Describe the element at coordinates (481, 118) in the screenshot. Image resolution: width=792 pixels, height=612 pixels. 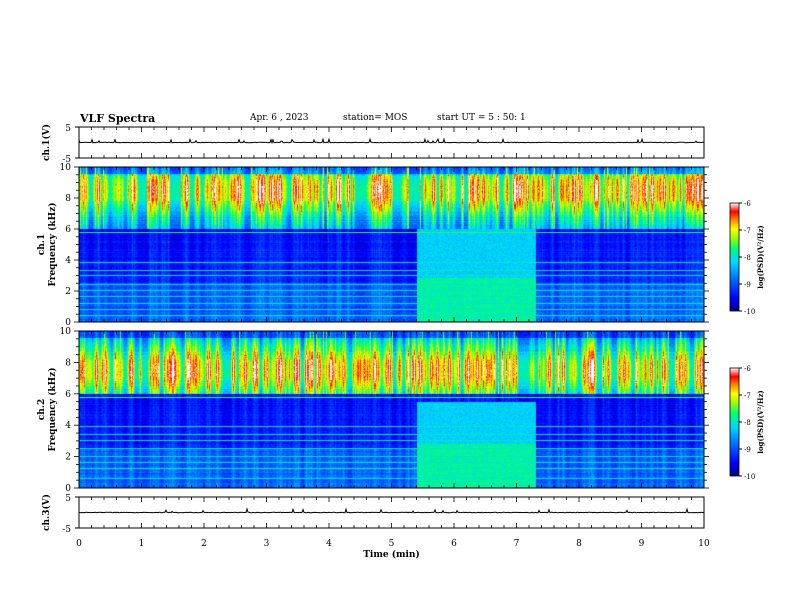
I see `start-time-label: start UT = 5 : 50: 1` at that location.